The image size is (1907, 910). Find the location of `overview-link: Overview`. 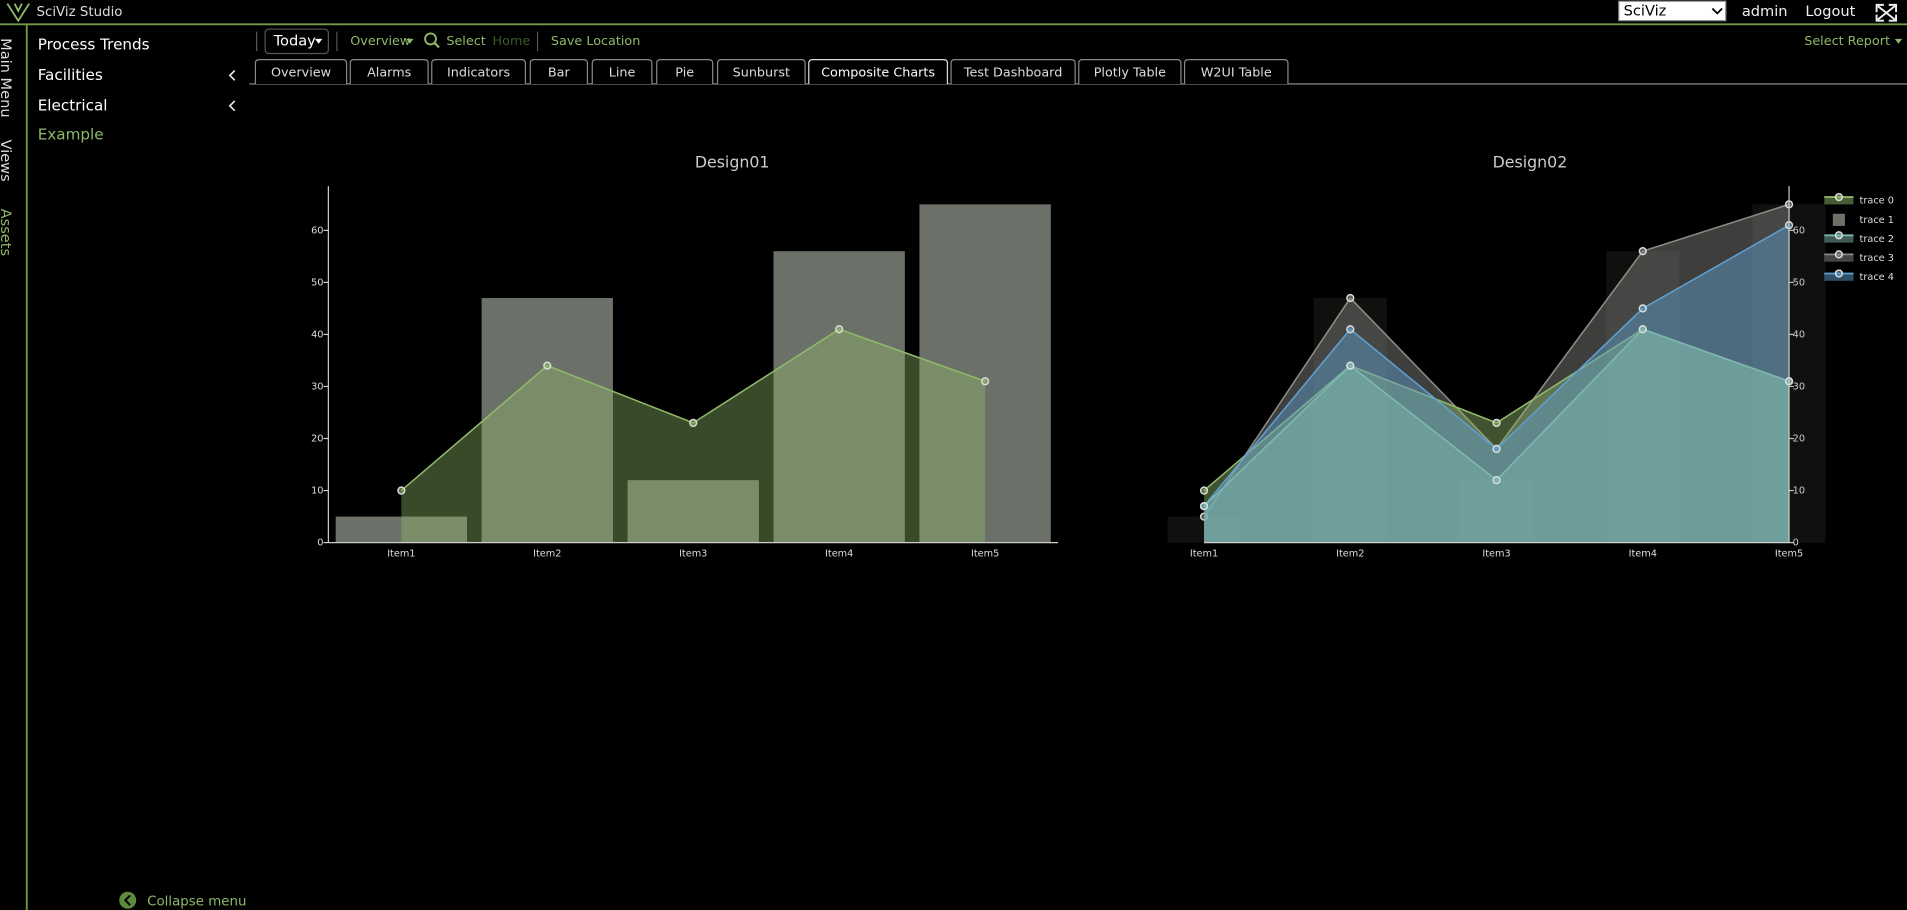

overview-link: Overview is located at coordinates (380, 41).